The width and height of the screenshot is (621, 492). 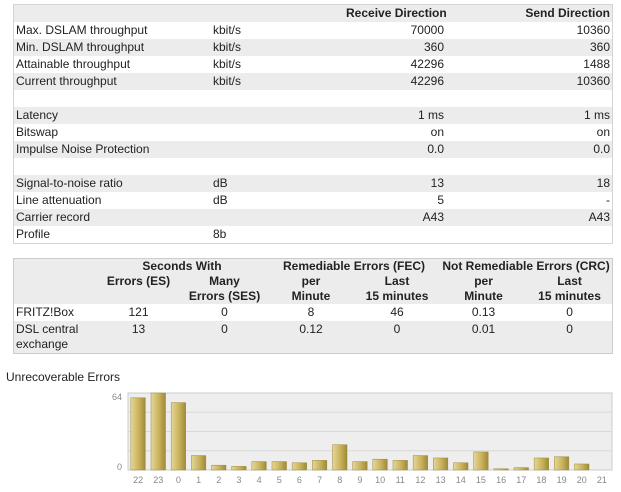 What do you see at coordinates (37, 132) in the screenshot?
I see `row-label: Bitswap` at bounding box center [37, 132].